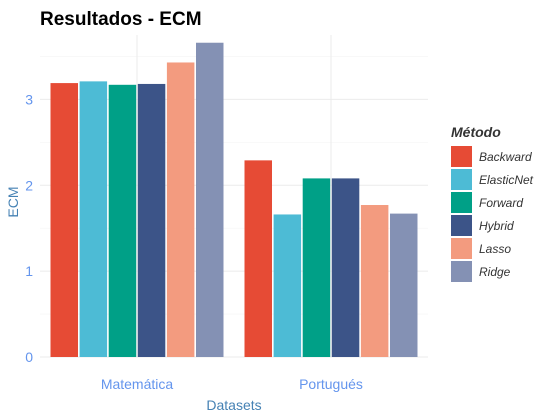 The width and height of the screenshot is (550, 420). What do you see at coordinates (233, 405) in the screenshot?
I see `x-axis-label: Datasets` at bounding box center [233, 405].